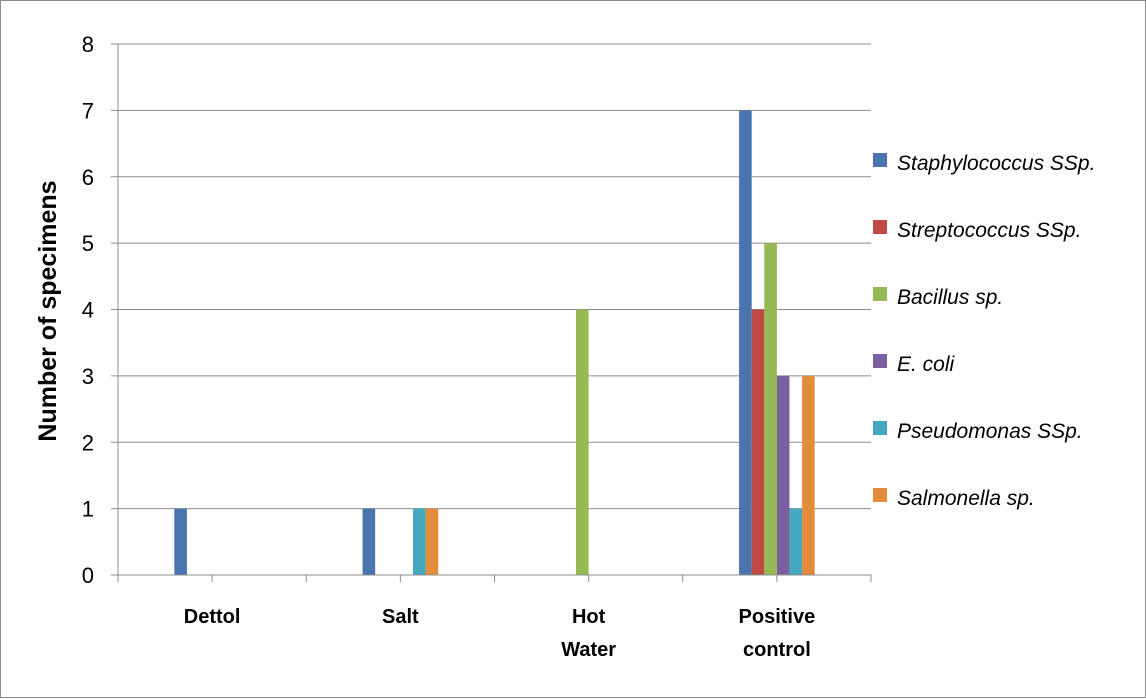 Image resolution: width=1146 pixels, height=699 pixels. Describe the element at coordinates (88, 509) in the screenshot. I see `y-tick-label: 1` at that location.